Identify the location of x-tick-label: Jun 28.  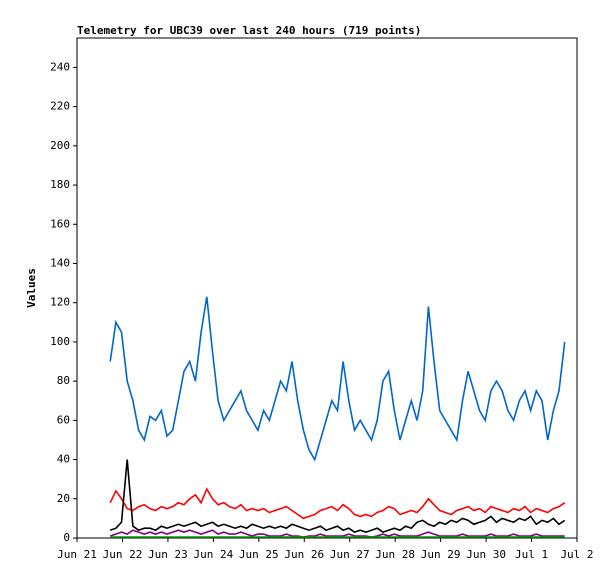
(395, 554).